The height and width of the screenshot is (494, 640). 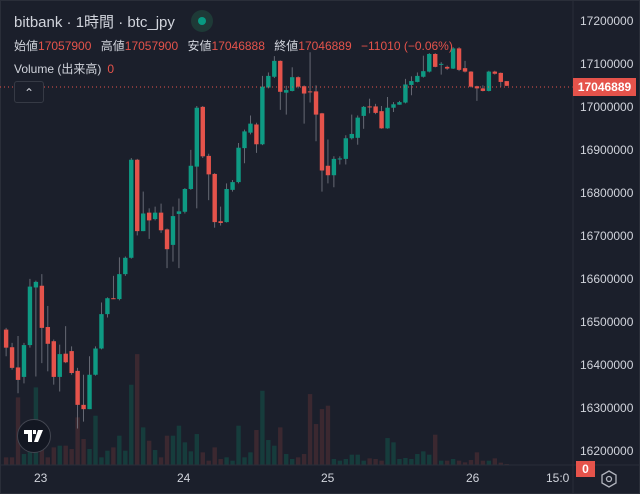 What do you see at coordinates (64, 68) in the screenshot?
I see `volume-legend: Volume (出来高) 0` at bounding box center [64, 68].